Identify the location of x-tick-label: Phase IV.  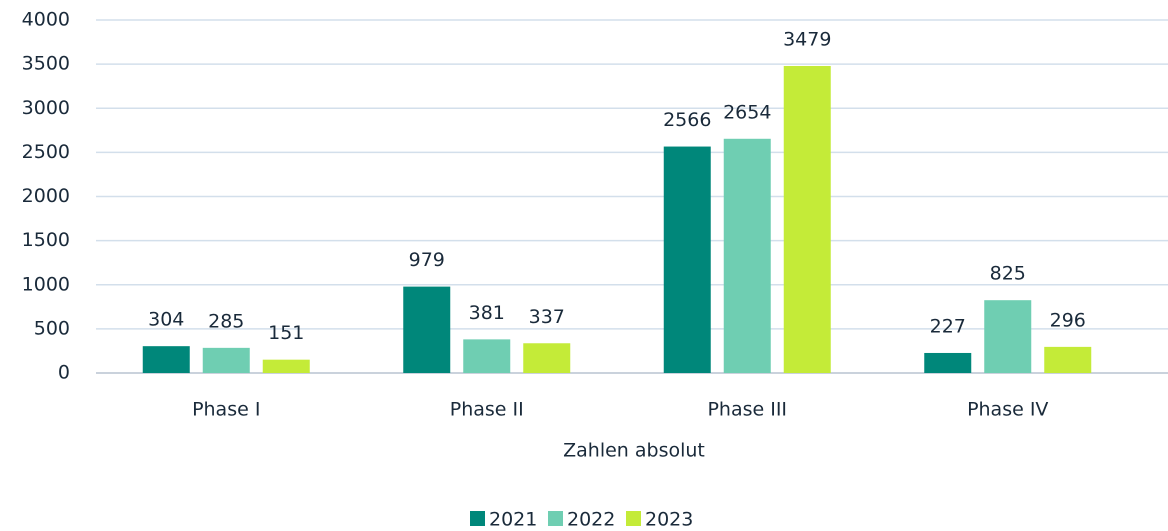
(1007, 410).